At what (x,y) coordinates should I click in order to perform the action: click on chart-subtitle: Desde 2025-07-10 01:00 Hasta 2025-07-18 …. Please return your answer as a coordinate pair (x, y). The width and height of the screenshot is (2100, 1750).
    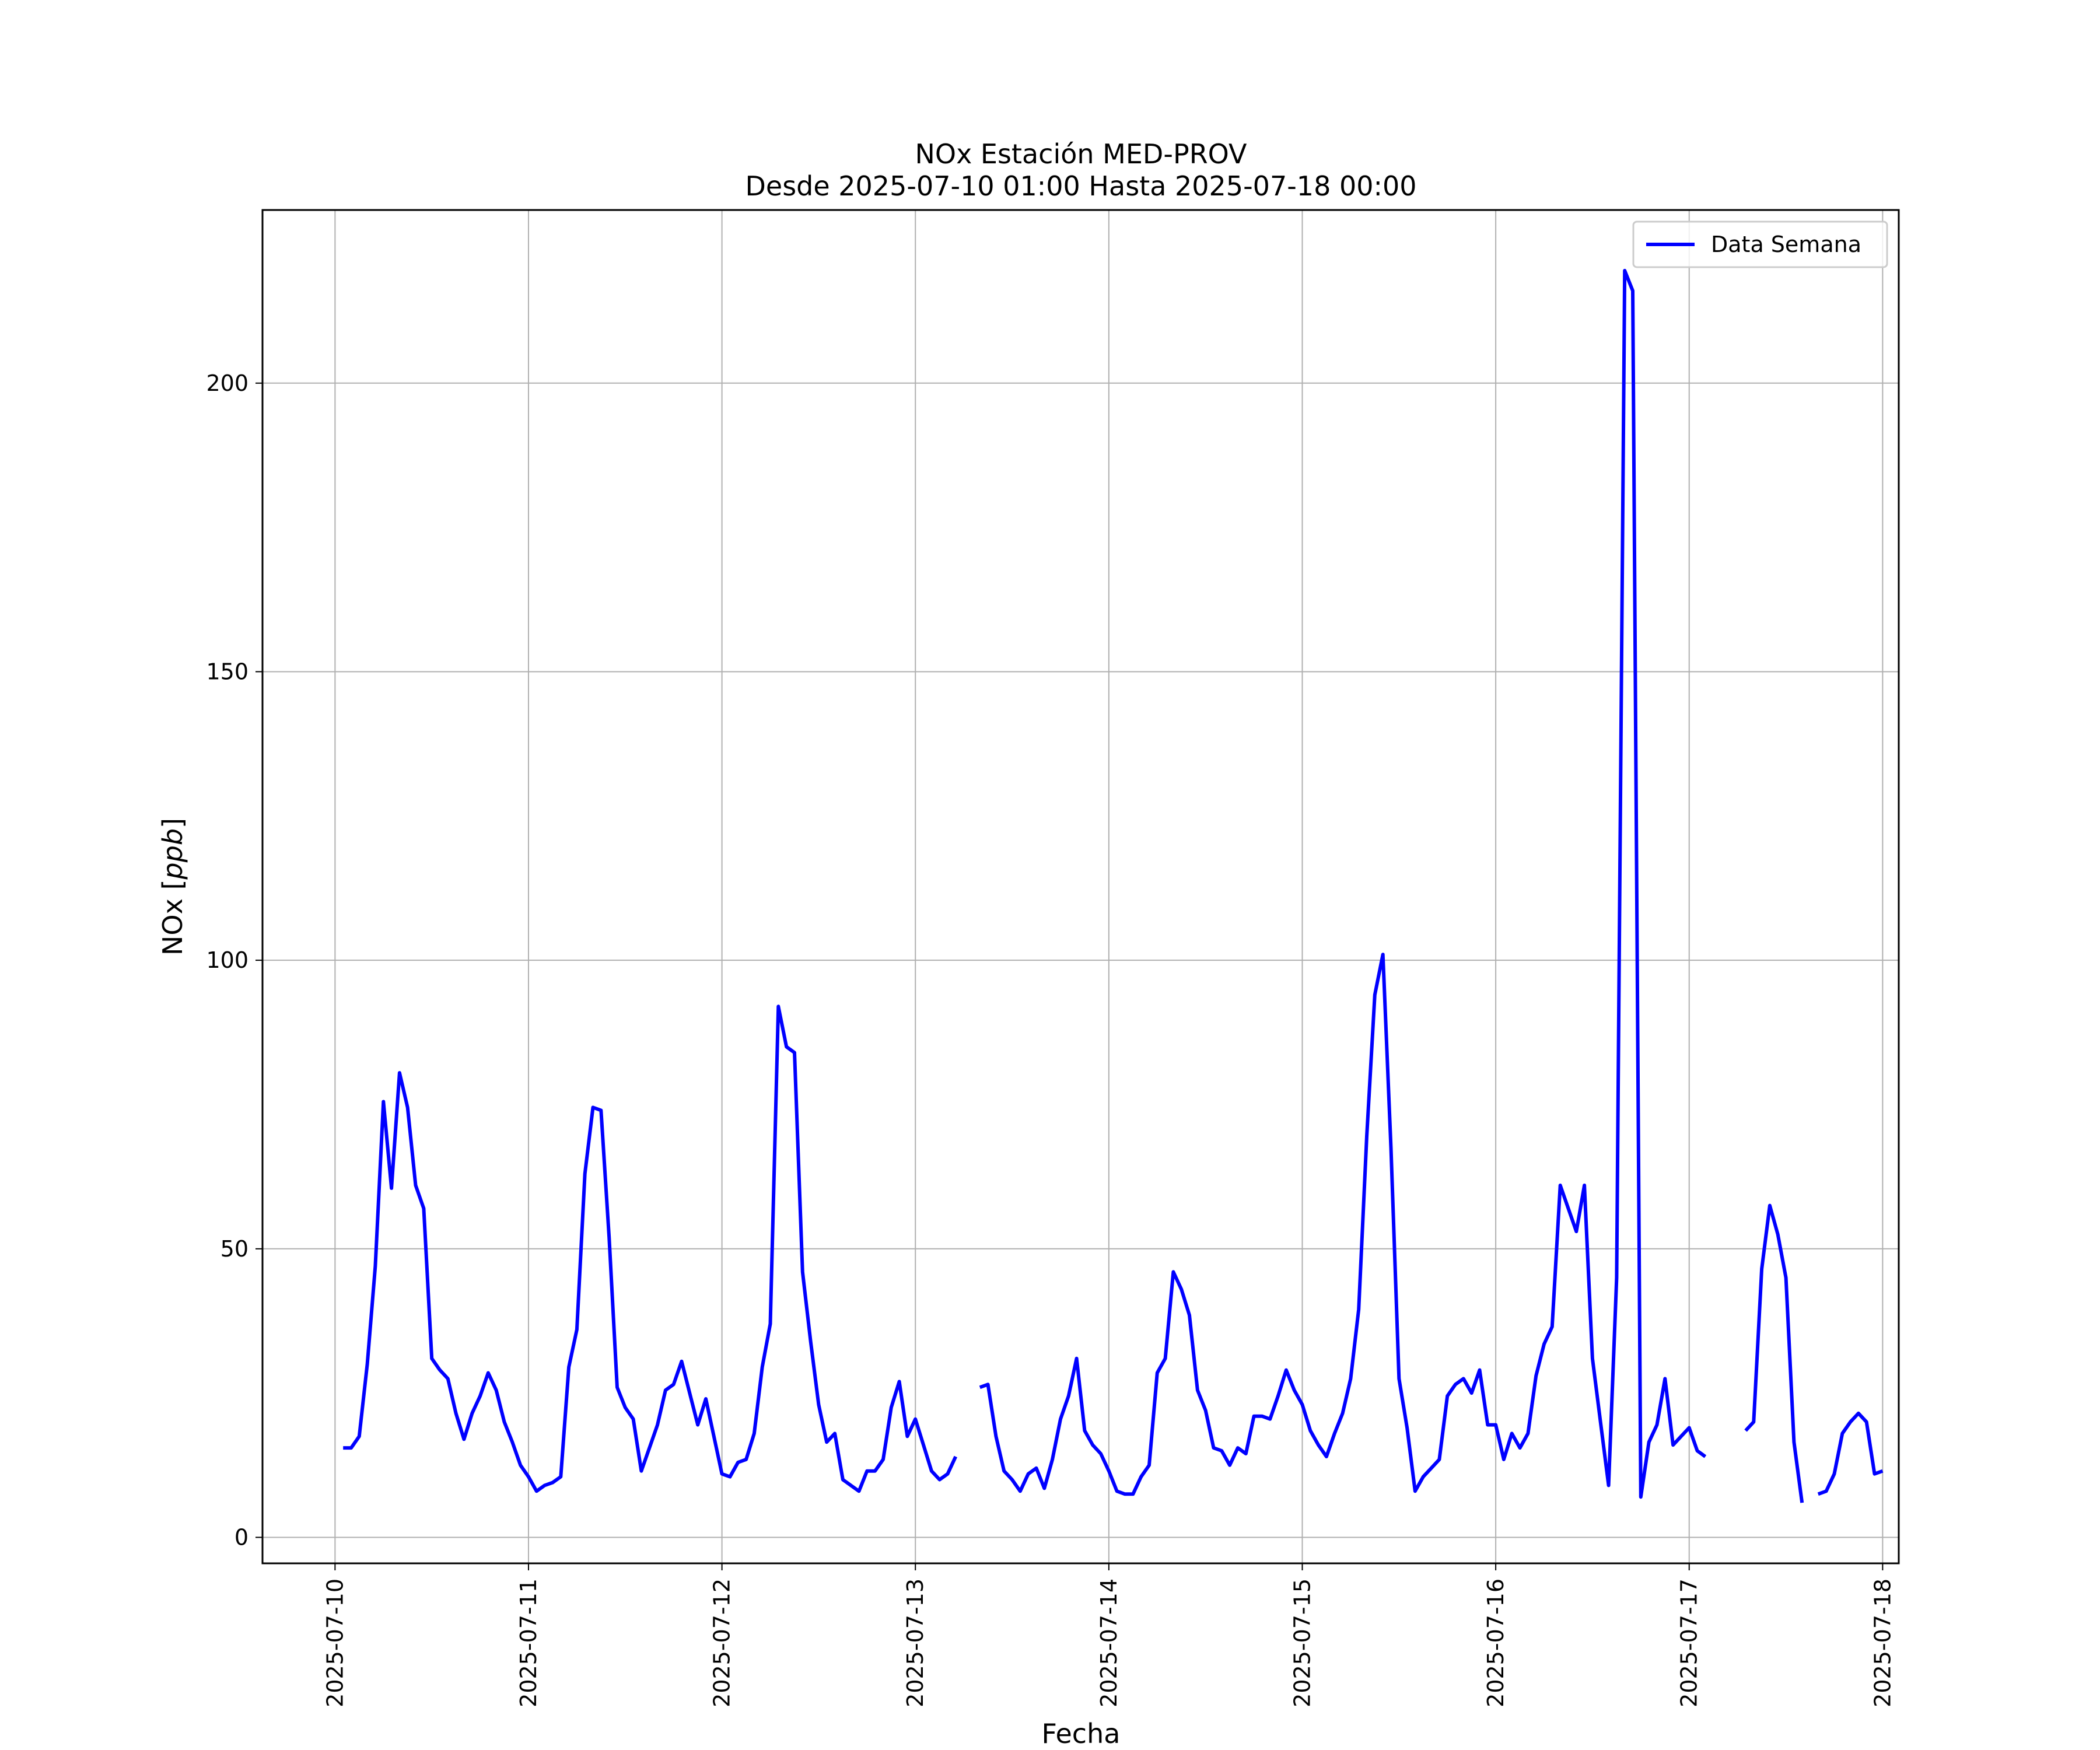
    Looking at the image, I should click on (1080, 186).